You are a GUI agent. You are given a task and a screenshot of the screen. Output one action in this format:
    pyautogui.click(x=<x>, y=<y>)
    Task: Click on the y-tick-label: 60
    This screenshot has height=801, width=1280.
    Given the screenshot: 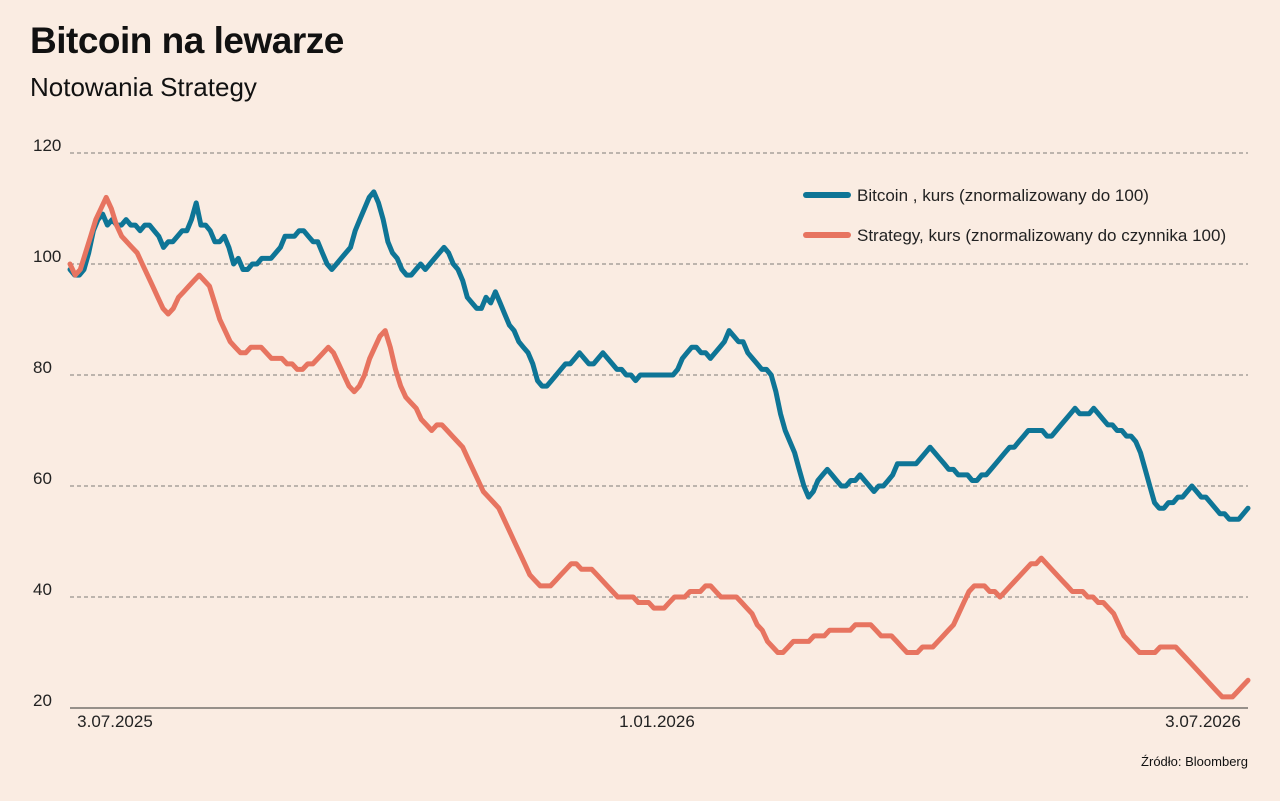 What is the action you would take?
    pyautogui.click(x=42, y=478)
    